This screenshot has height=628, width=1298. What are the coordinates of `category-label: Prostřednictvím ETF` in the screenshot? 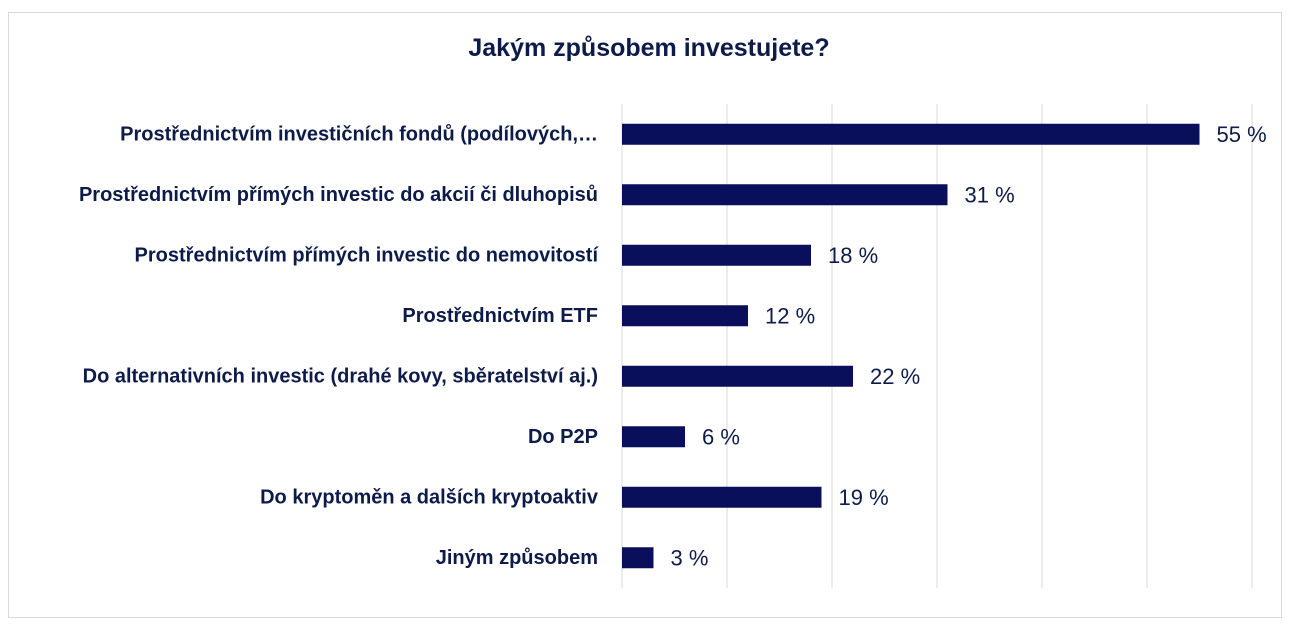 It's located at (500, 316).